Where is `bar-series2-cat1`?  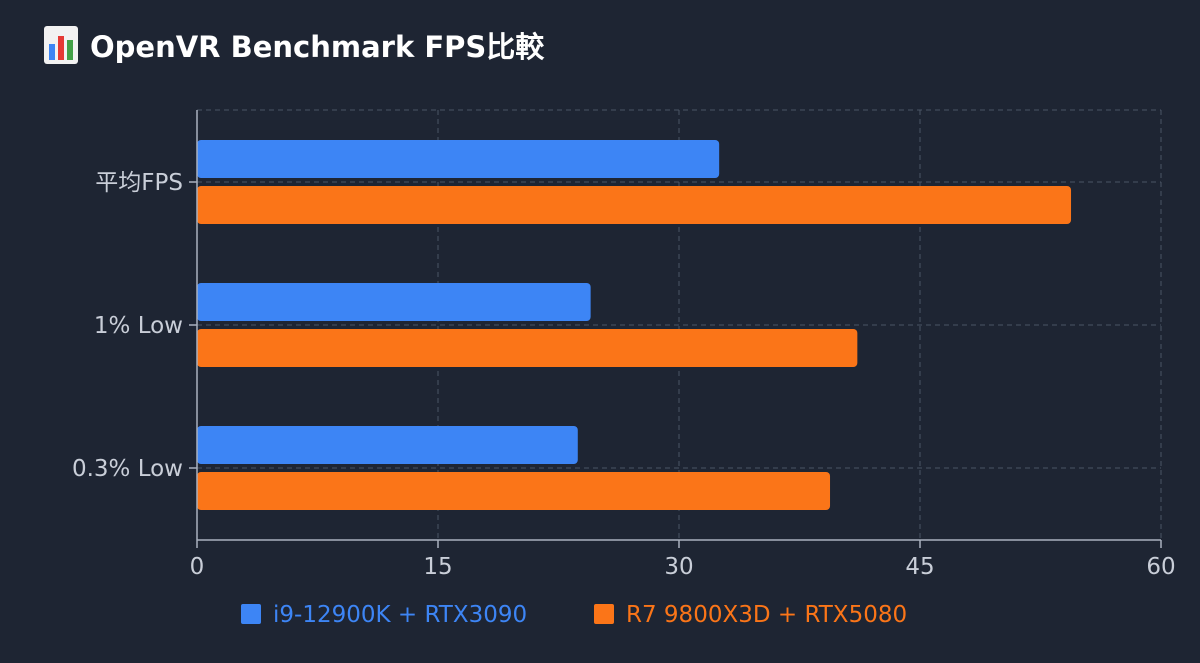
bar-series2-cat1 is located at coordinates (634, 205).